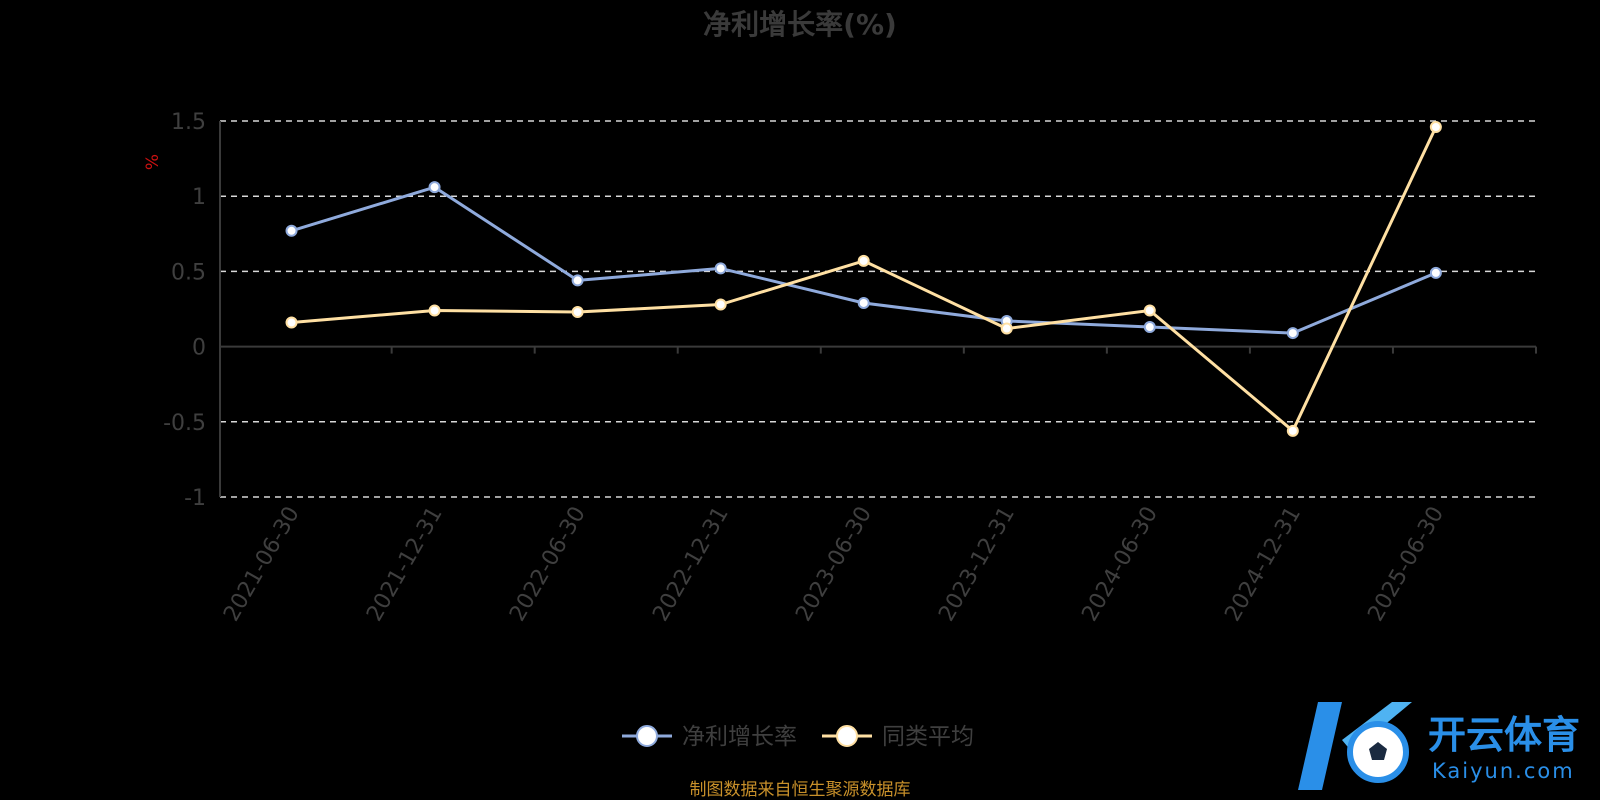  I want to click on x-tick-label: 2022-12-31, so click(691, 564).